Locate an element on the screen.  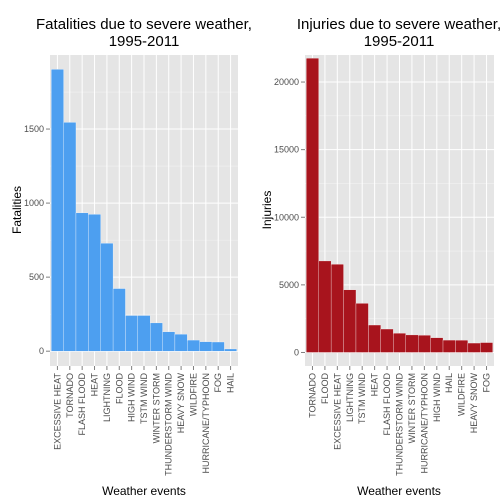
fatalities-category-label: HURRICANE/TYPHOON is located at coordinates (206, 423).